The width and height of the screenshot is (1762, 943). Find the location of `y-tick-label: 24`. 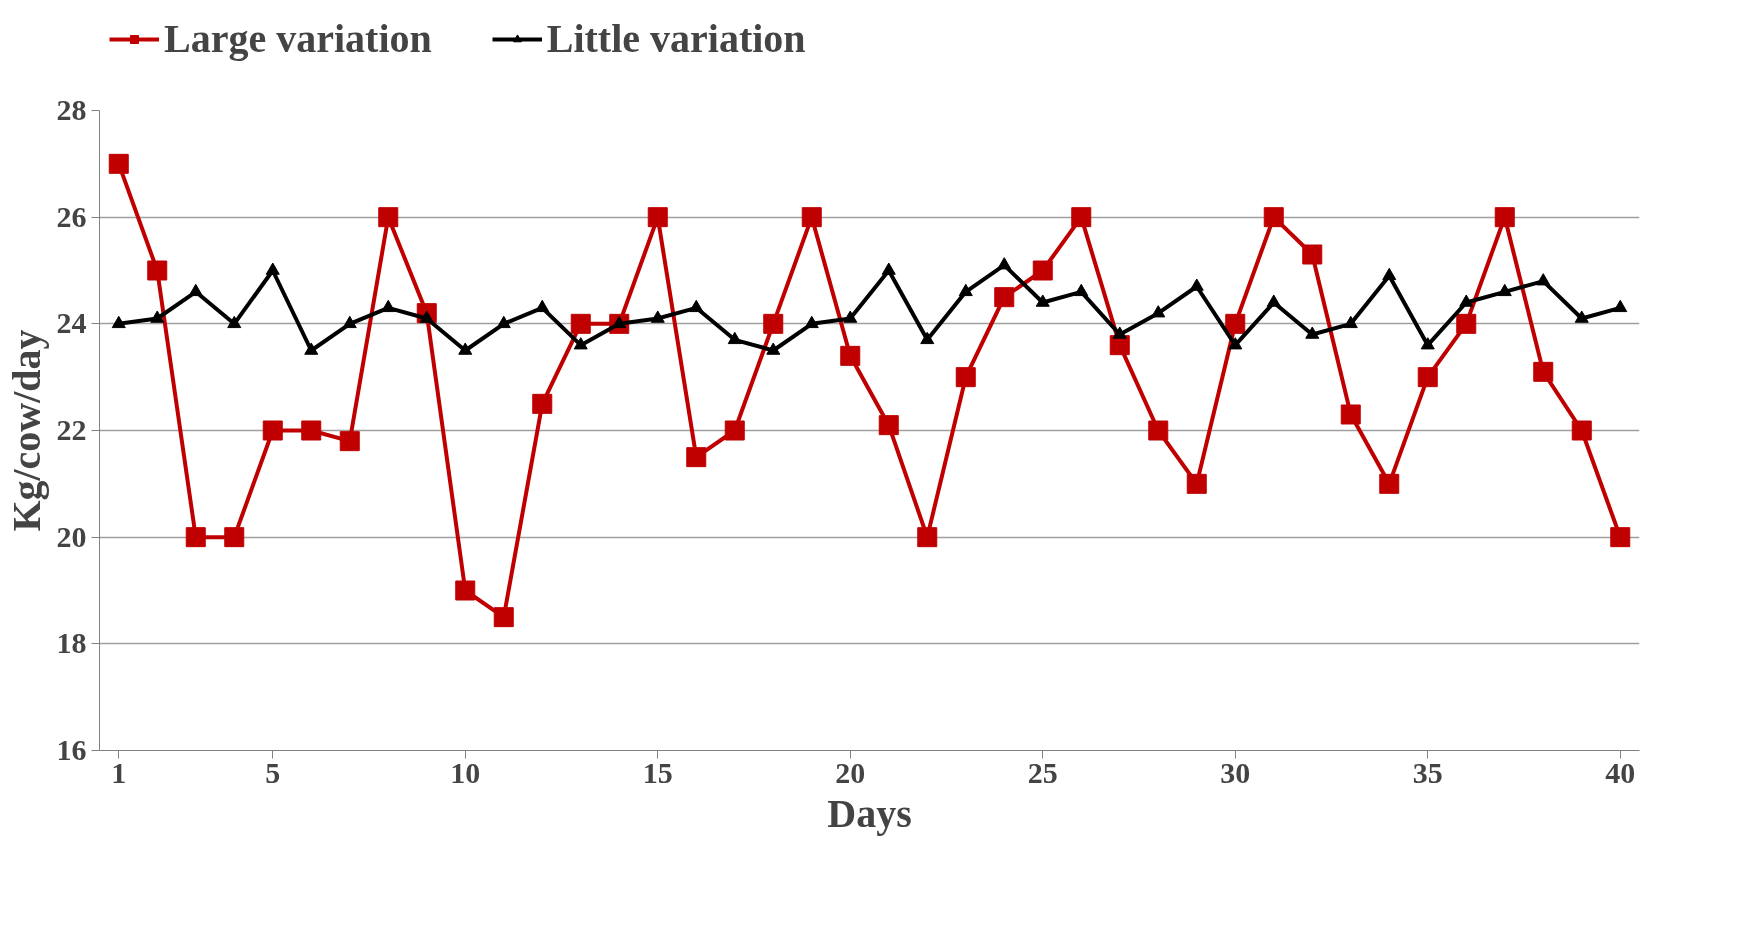

y-tick-label: 24 is located at coordinates (71, 323).